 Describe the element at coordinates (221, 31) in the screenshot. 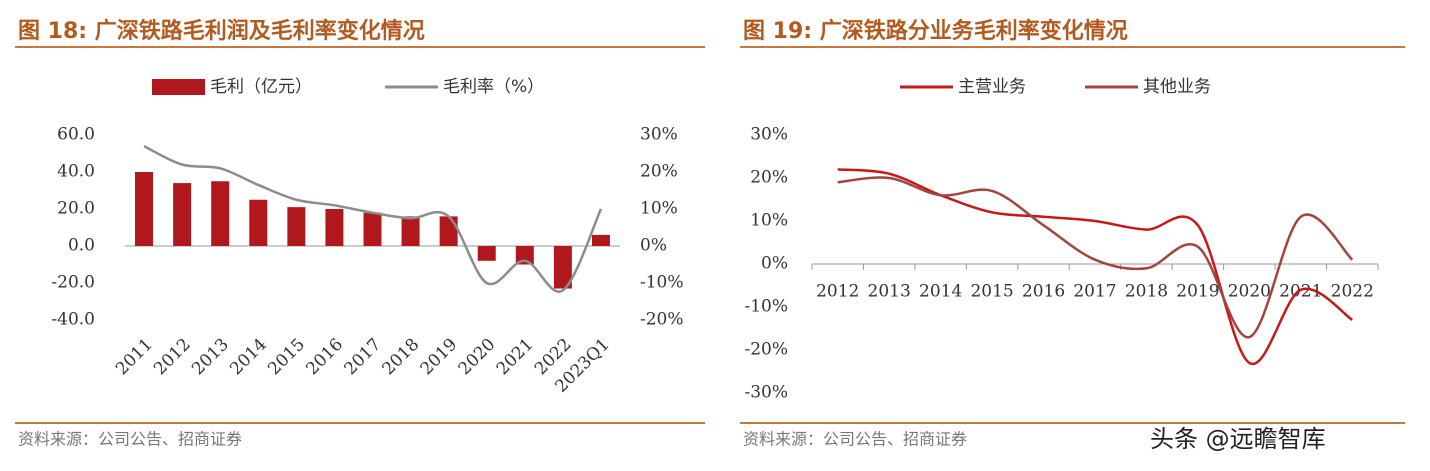

I see `chart-title: 图 18: 广深铁路毛利润及毛利率变化情况` at that location.